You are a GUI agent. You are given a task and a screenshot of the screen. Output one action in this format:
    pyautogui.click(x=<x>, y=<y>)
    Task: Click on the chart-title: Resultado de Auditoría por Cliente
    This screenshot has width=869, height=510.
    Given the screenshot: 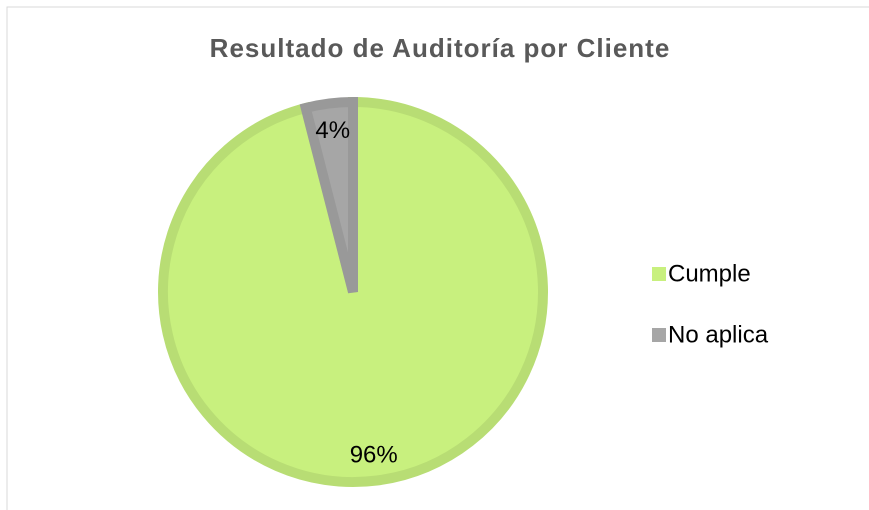 What is the action you would take?
    pyautogui.click(x=440, y=48)
    